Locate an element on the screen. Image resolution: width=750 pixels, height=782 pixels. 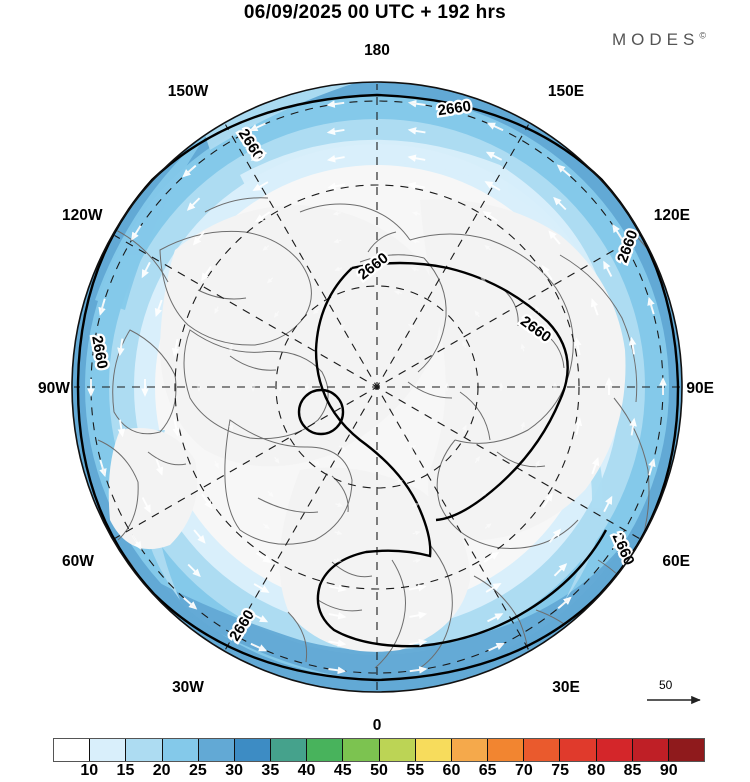
graticule-label-180: 180 is located at coordinates (377, 50).